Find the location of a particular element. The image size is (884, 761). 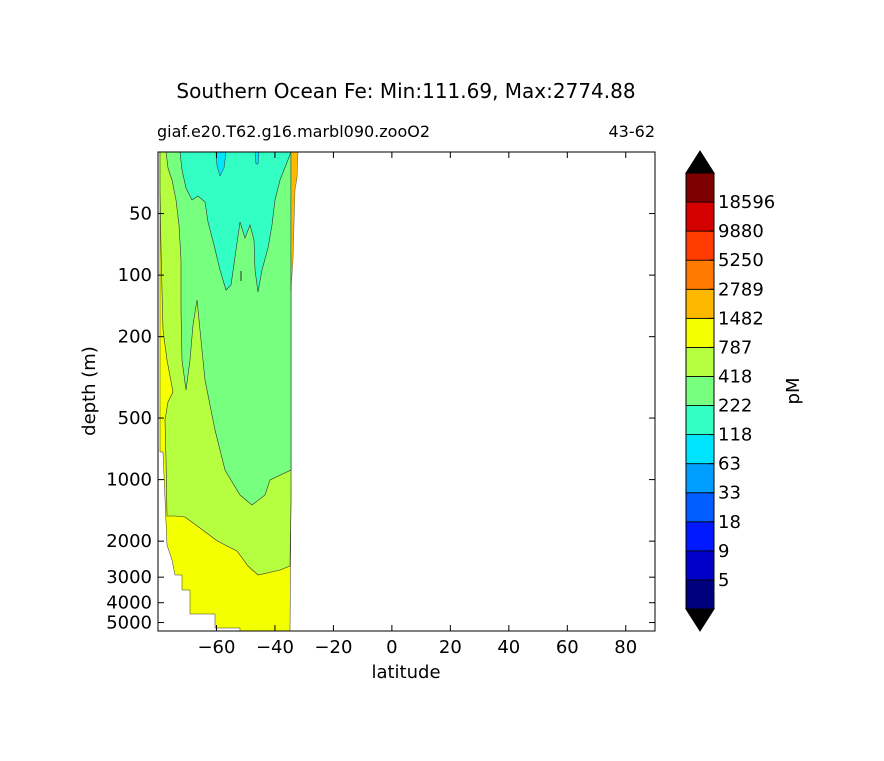

y-tick-label: 200 is located at coordinates (135, 337).